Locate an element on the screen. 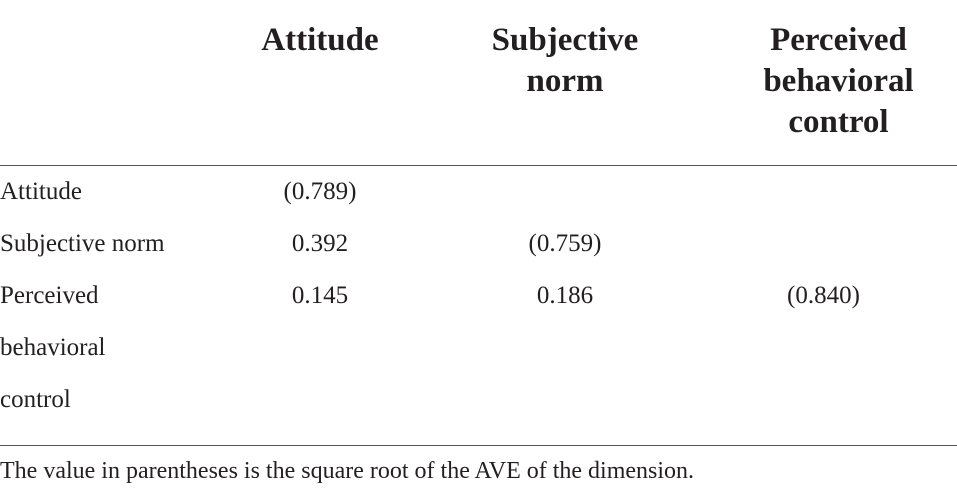 The image size is (957, 496). table-cell: 0.392 is located at coordinates (320, 243).